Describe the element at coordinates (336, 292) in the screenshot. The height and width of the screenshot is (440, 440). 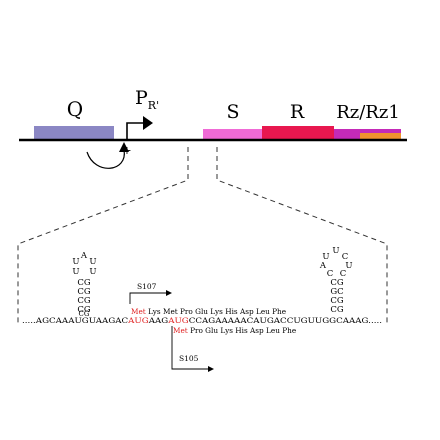
I see `hairpin-right-stem-pair: GC` at that location.